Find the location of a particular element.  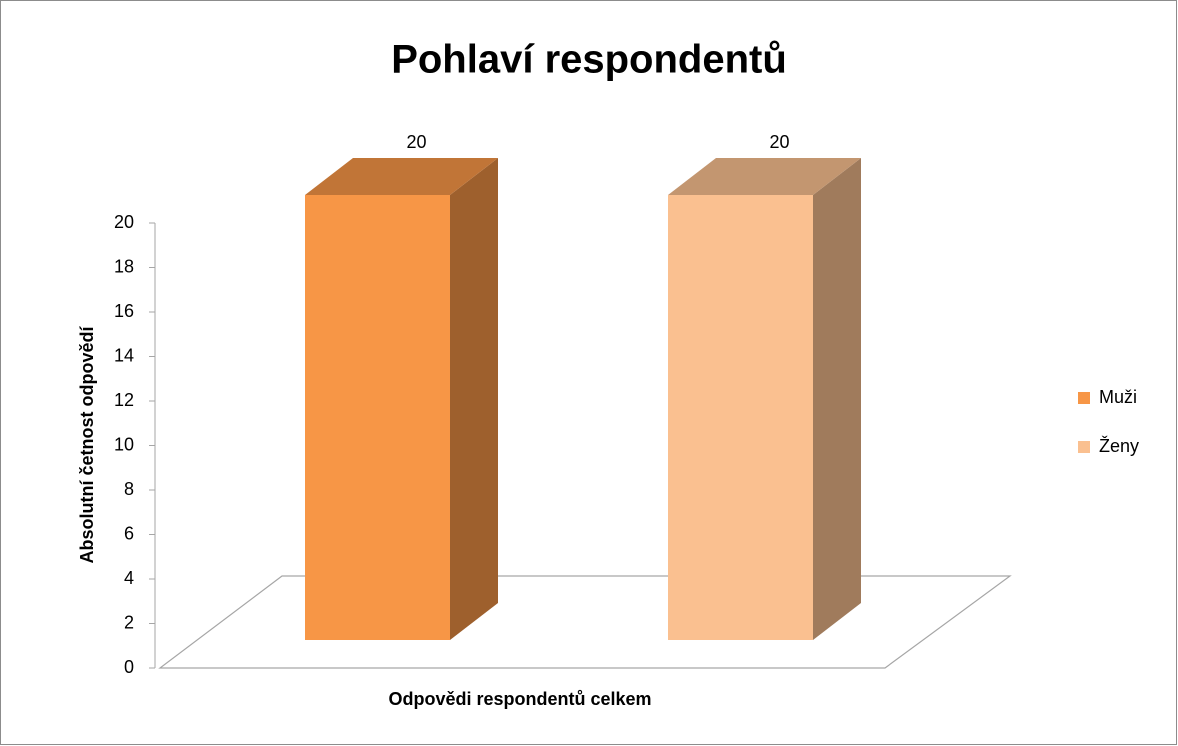

y-tick-label: 10 is located at coordinates (124, 444).